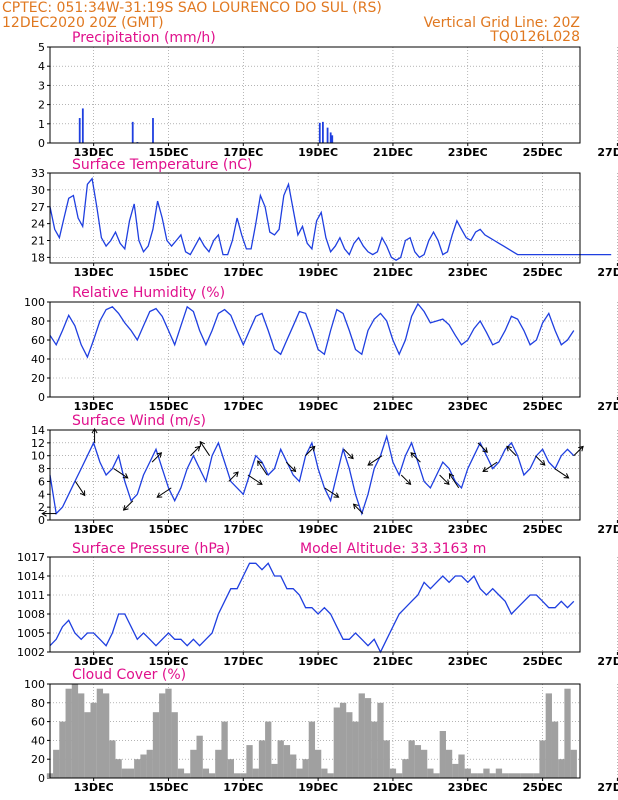 Image resolution: width=618 pixels, height=800 pixels. I want to click on y-tick-label: 30, so click(38, 190).